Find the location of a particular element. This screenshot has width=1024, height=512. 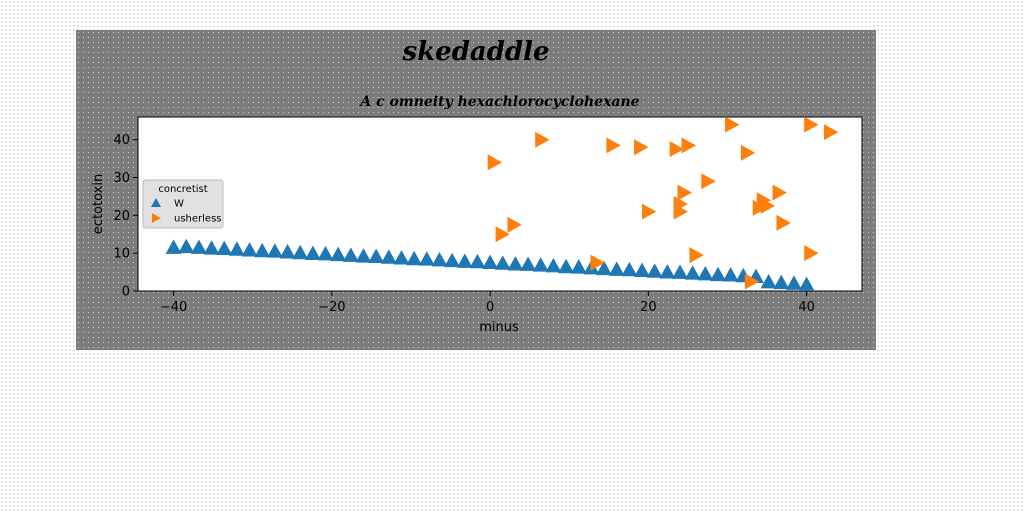

legend-label: usherless is located at coordinates (198, 219).